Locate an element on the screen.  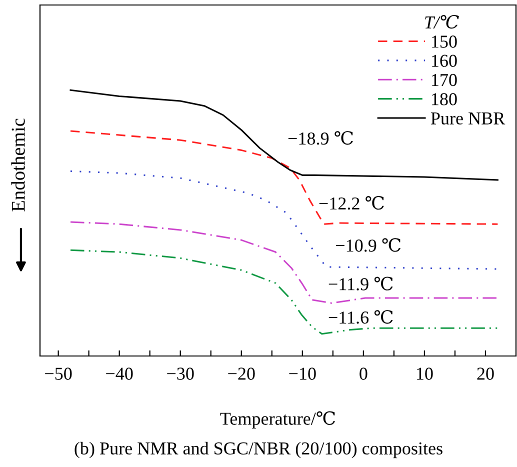
legend-label: 180 is located at coordinates (444, 99).